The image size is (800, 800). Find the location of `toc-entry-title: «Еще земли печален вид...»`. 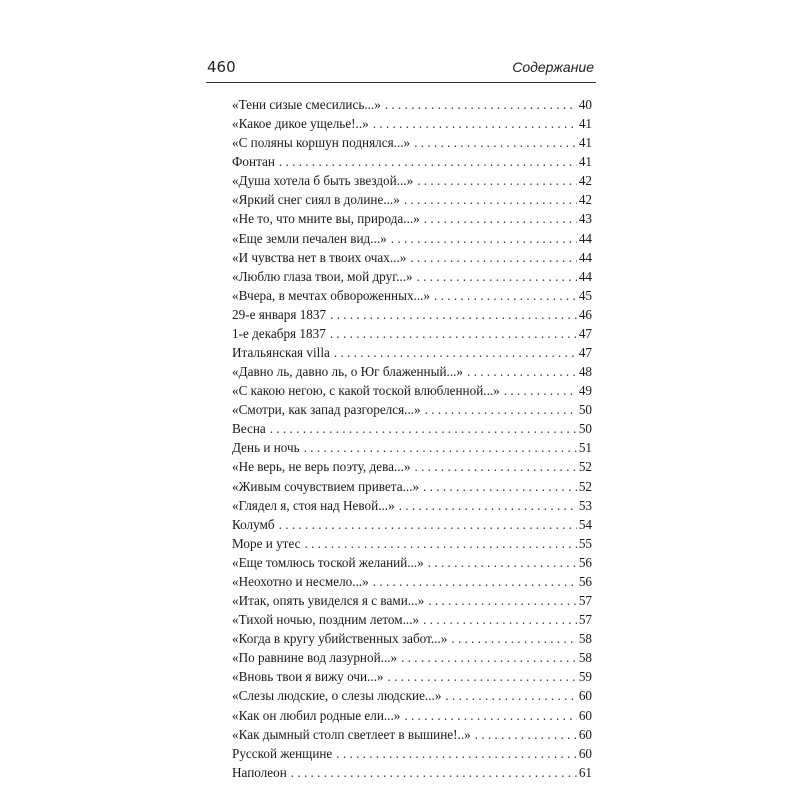

toc-entry-title: «Еще земли печален вид...» is located at coordinates (309, 238).